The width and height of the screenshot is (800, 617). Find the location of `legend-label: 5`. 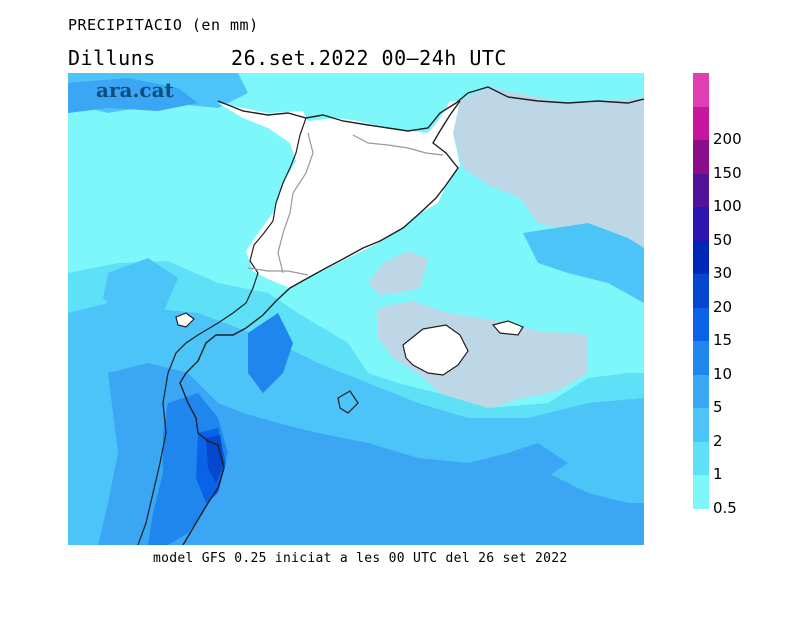

legend-label: 5 is located at coordinates (718, 407).